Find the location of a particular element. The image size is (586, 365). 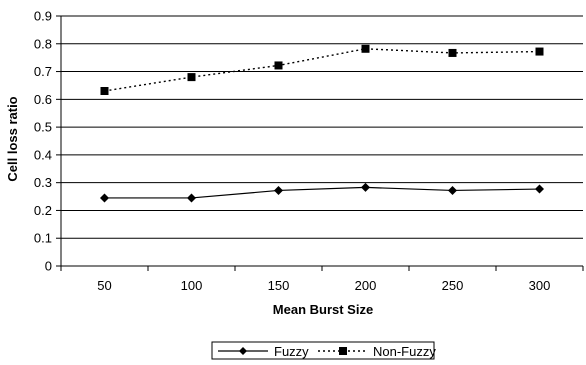

series-line-fuzzy is located at coordinates (322, 192).